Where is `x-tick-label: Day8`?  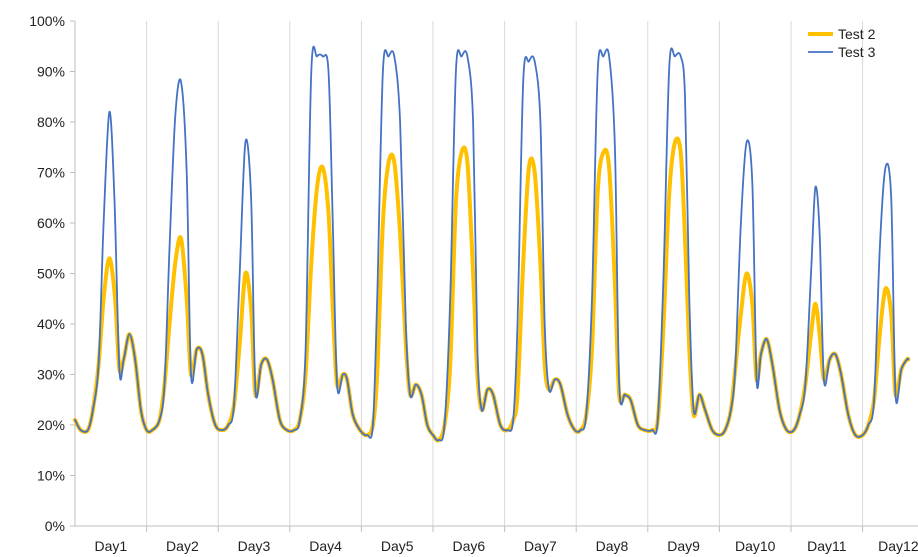 x-tick-label: Day8 is located at coordinates (612, 546).